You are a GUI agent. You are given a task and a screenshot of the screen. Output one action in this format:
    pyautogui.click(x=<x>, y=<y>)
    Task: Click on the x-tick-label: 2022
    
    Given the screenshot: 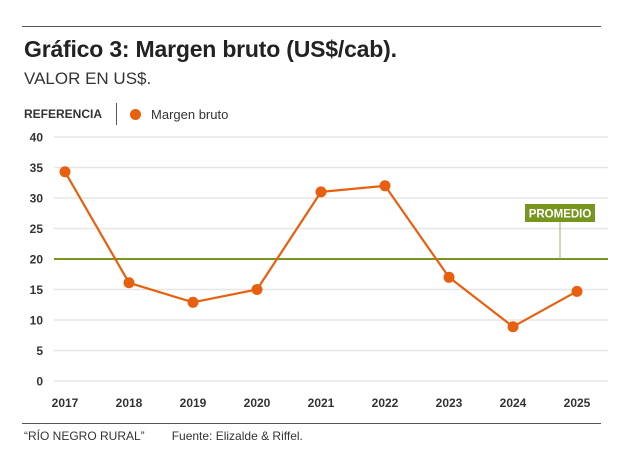 What is the action you would take?
    pyautogui.click(x=385, y=403)
    